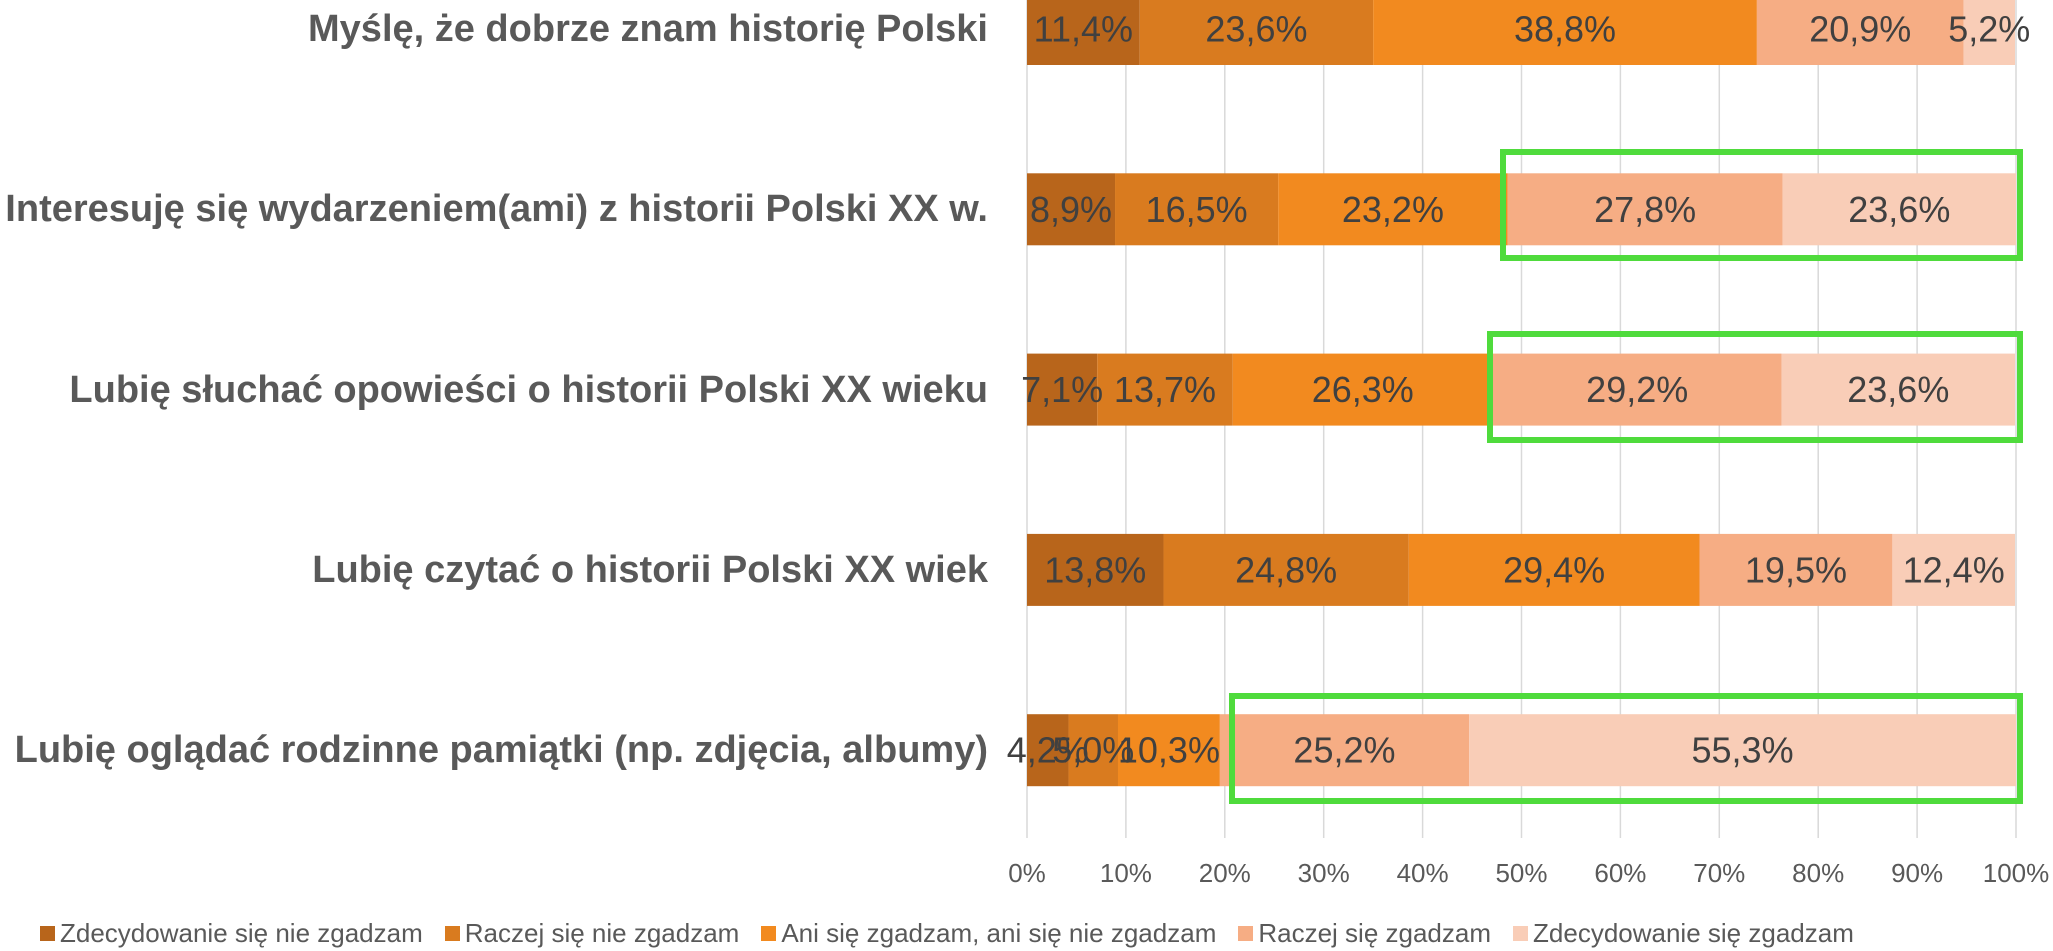 The width and height of the screenshot is (2053, 951). I want to click on value-label: 23,2%, so click(1393, 209).